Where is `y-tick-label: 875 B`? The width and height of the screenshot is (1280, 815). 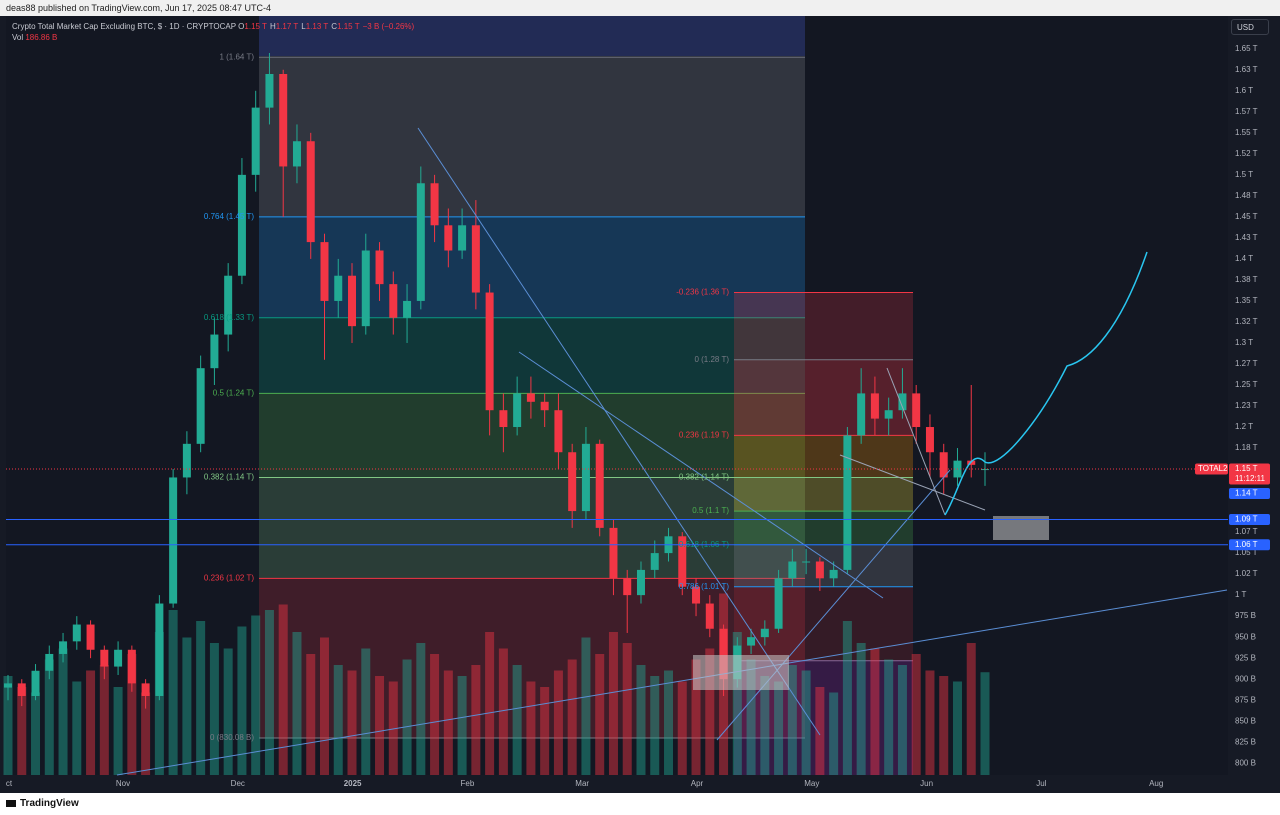
y-tick-label: 875 B is located at coordinates (1245, 699).